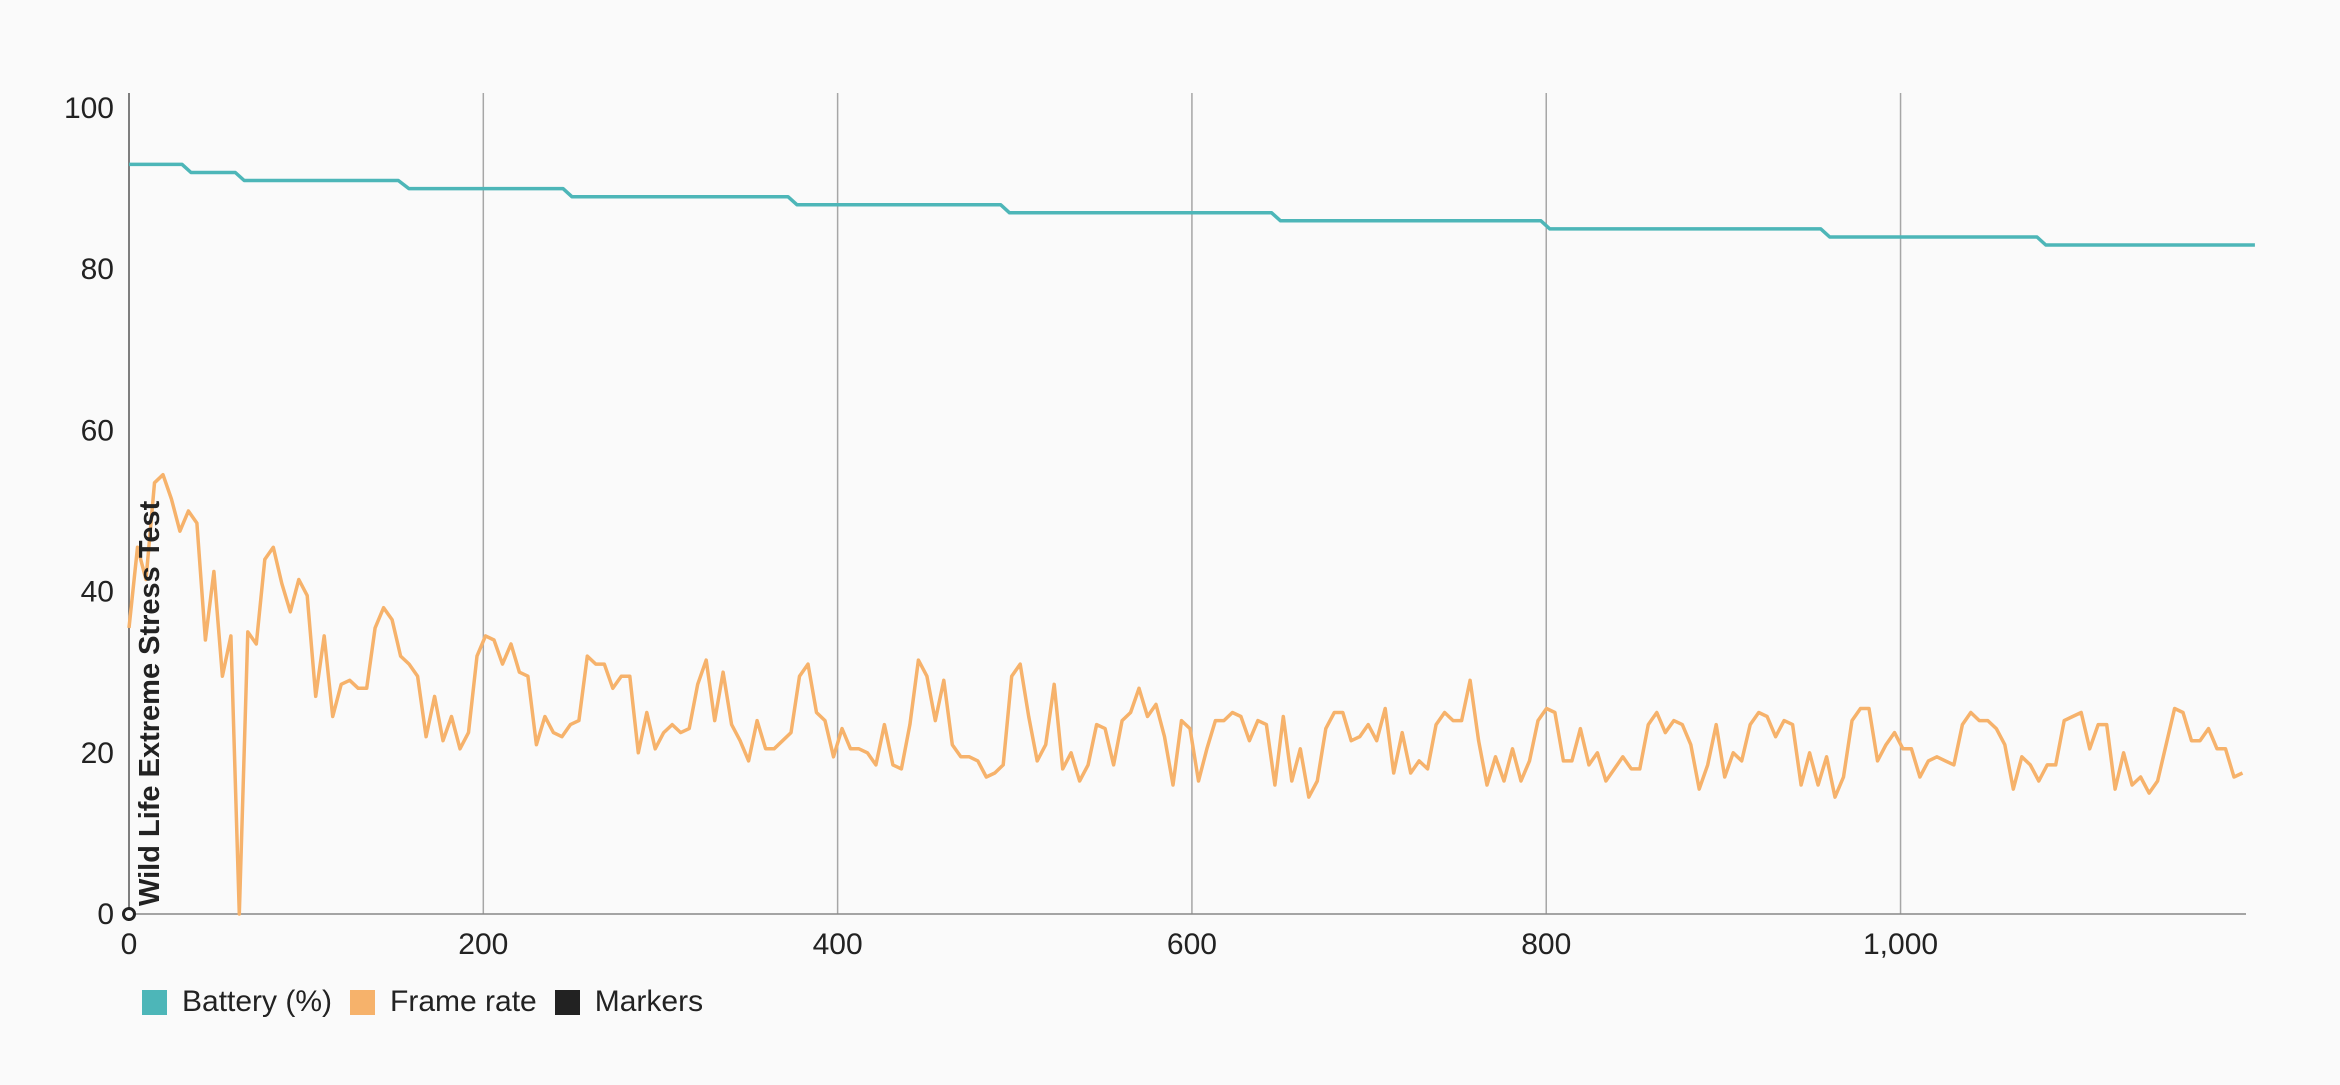 The image size is (2340, 1085). Describe the element at coordinates (129, 944) in the screenshot. I see `x-tick-label: 0` at that location.